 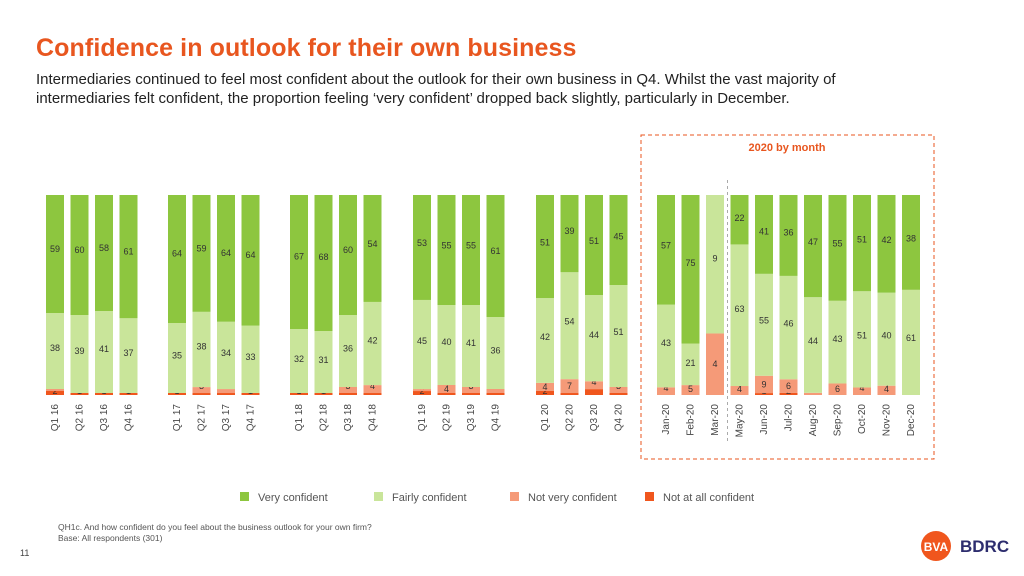 I want to click on data-label-3-24: 41, so click(x=764, y=231).